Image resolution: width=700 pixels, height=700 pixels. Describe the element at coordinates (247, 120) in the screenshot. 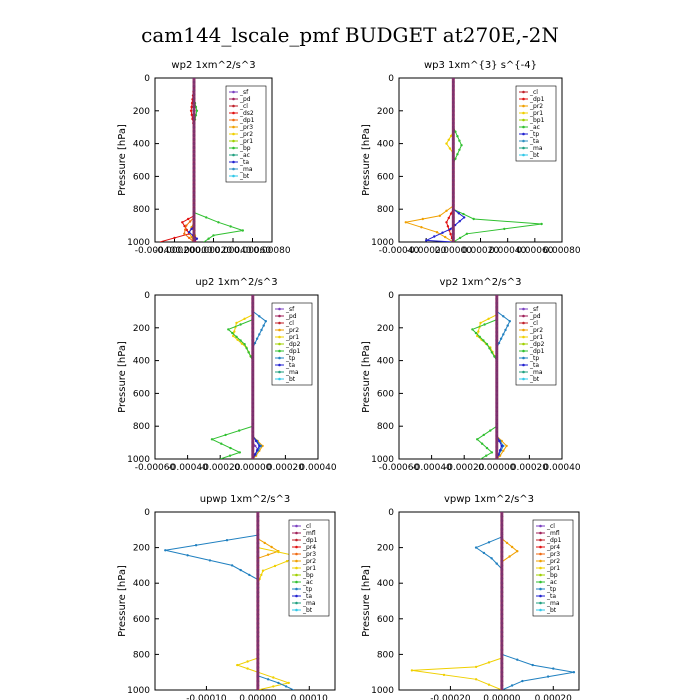

I see `legend-entry: _dp1` at that location.